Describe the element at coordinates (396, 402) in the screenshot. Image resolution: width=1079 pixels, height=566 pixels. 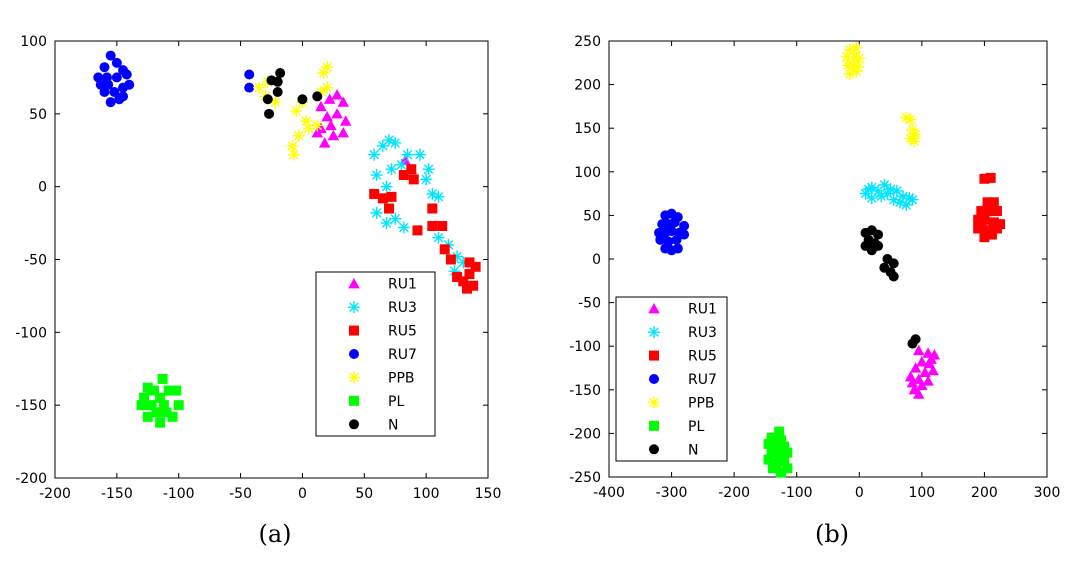
I see `legend-label: PL` at that location.